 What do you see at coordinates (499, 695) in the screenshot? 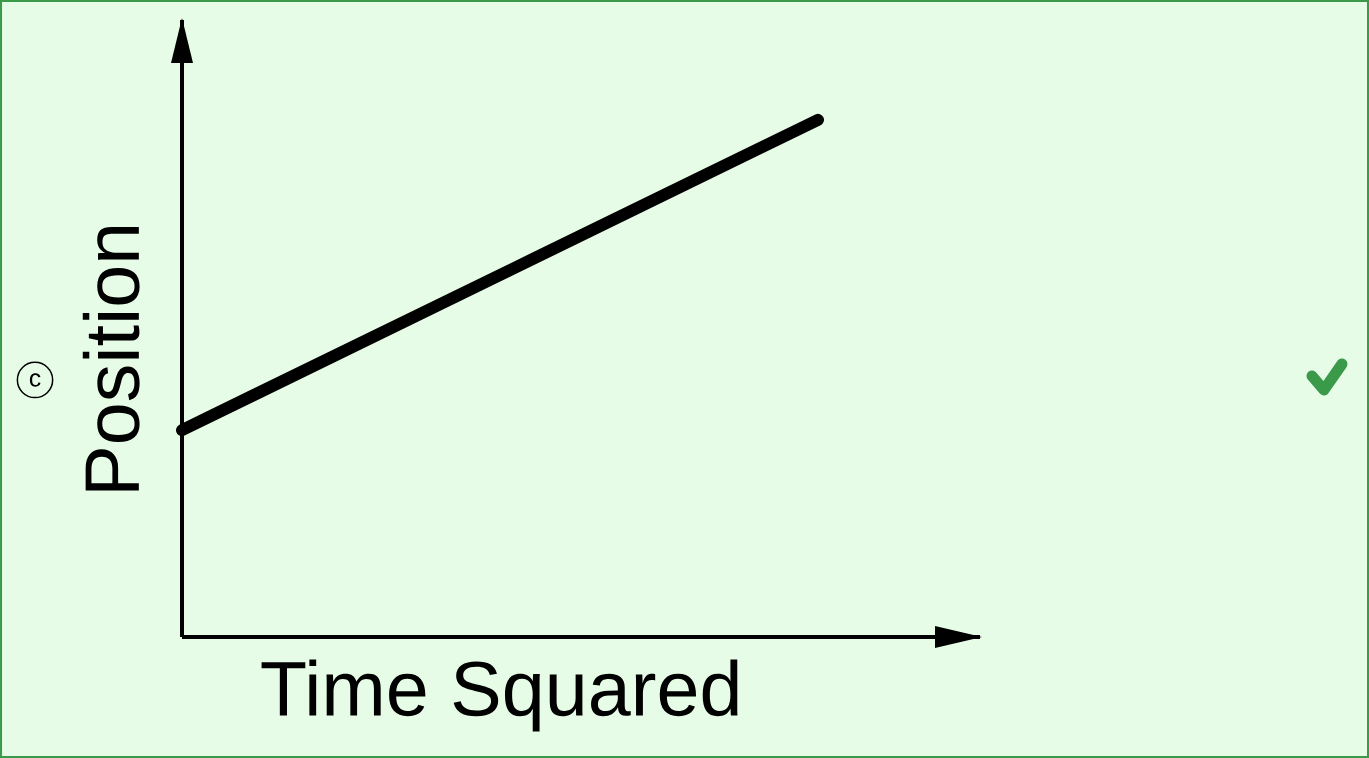
I see `x-axis-title: Time Squared` at bounding box center [499, 695].